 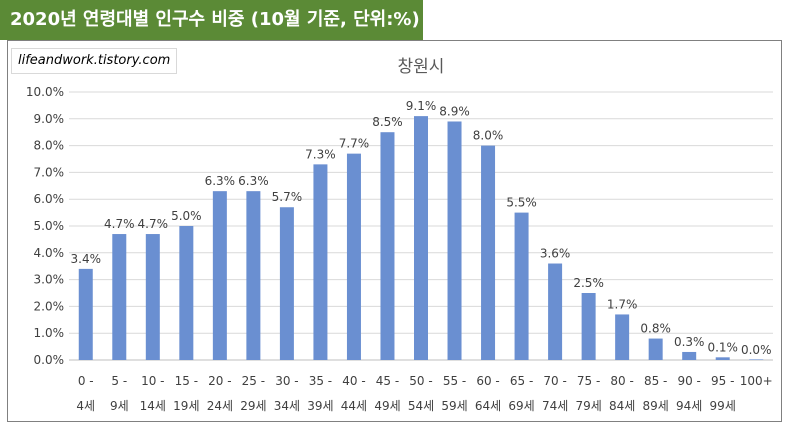 I want to click on x-tick-label: 10 -, so click(x=152, y=381).